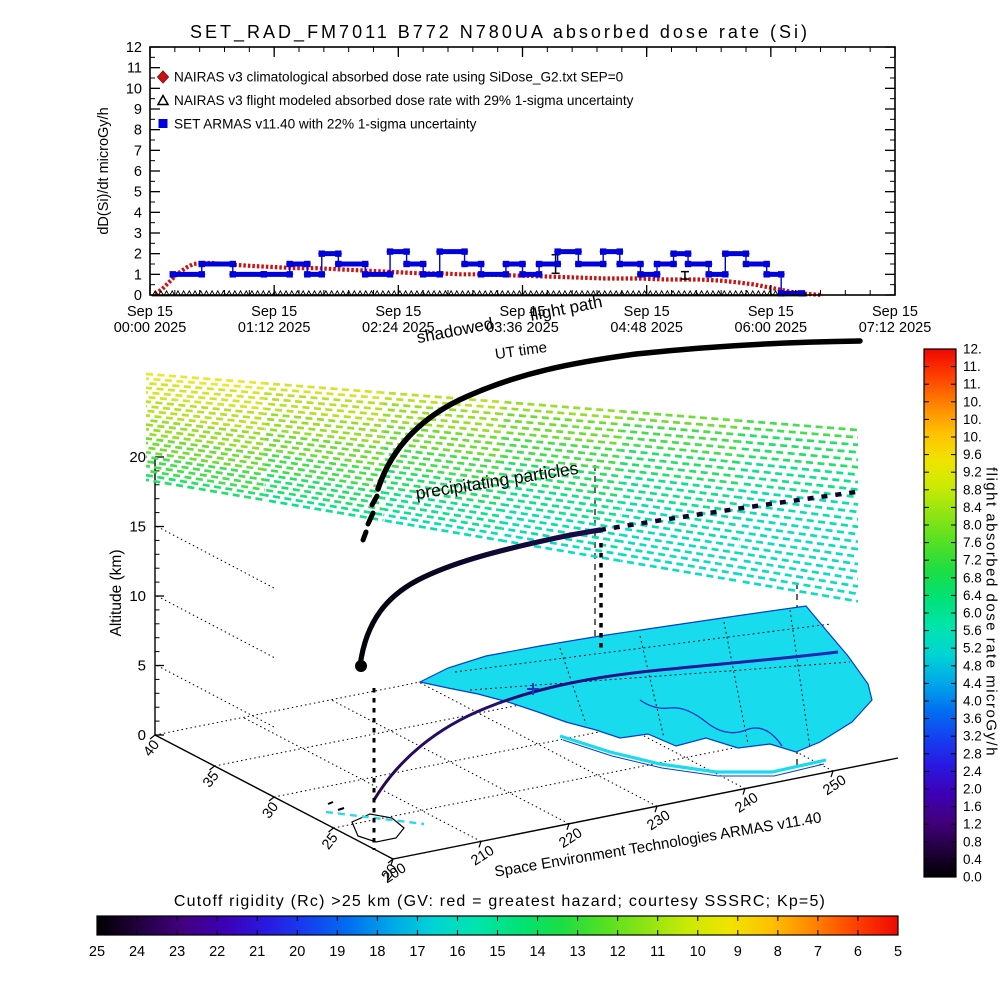 The height and width of the screenshot is (1000, 1000). Describe the element at coordinates (211, 779) in the screenshot. I see `svg-text: 35` at that location.